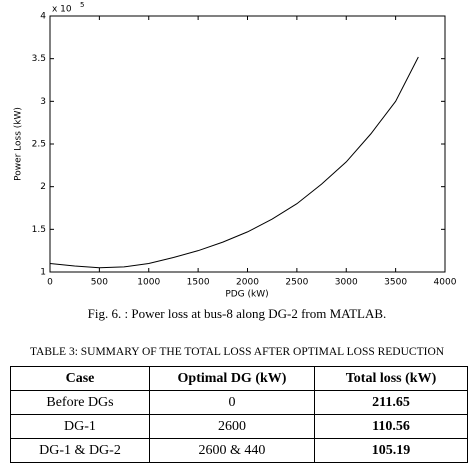 The image size is (474, 468). What do you see at coordinates (43, 17) in the screenshot?
I see `y-tick-label: 4` at bounding box center [43, 17].